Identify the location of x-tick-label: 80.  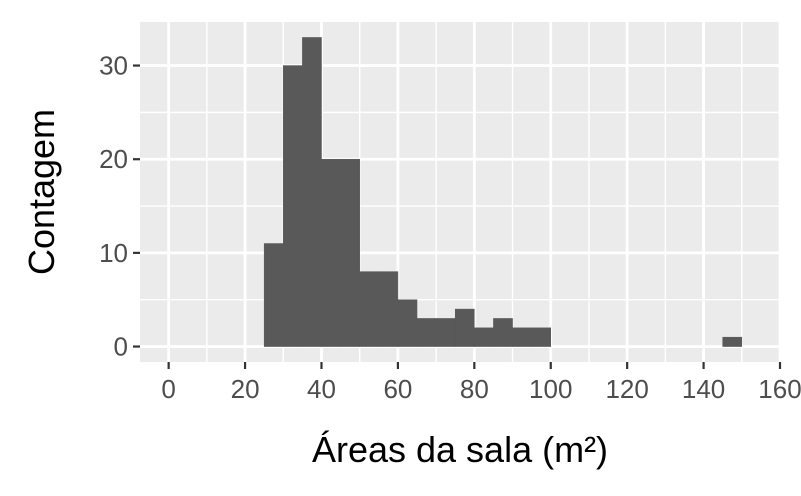
(474, 389).